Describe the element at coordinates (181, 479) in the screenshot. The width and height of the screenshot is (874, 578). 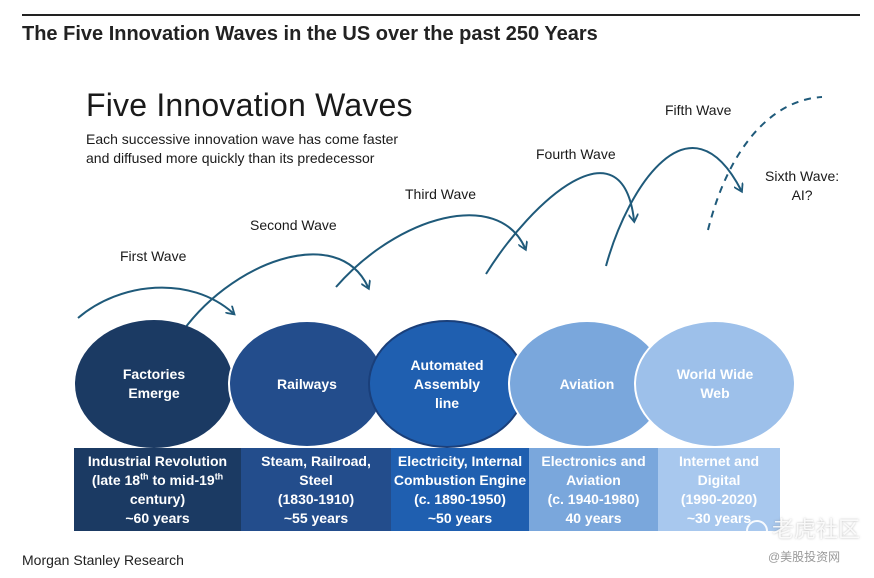
I see `box-text: to mid-19` at that location.